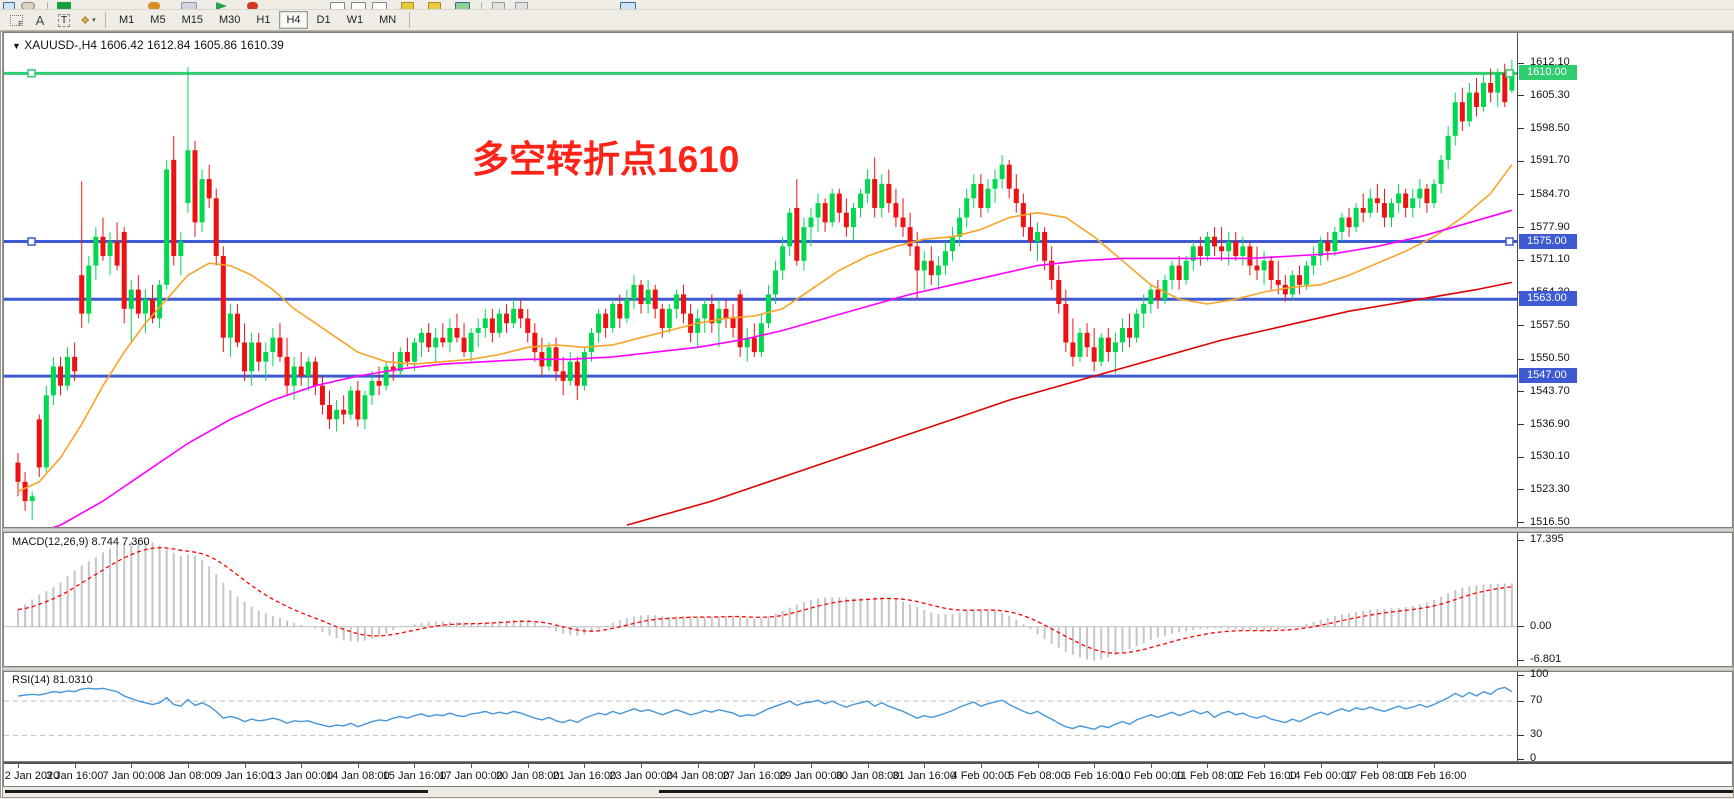 This screenshot has height=799, width=1734. I want to click on tab-timeframe-MN: MN, so click(388, 20).